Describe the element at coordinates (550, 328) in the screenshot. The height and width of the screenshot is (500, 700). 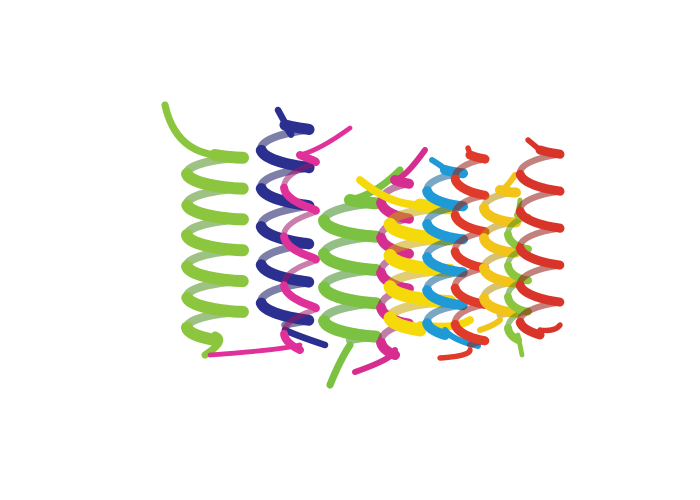
I see `red-ribbon-right-foot-tail` at that location.